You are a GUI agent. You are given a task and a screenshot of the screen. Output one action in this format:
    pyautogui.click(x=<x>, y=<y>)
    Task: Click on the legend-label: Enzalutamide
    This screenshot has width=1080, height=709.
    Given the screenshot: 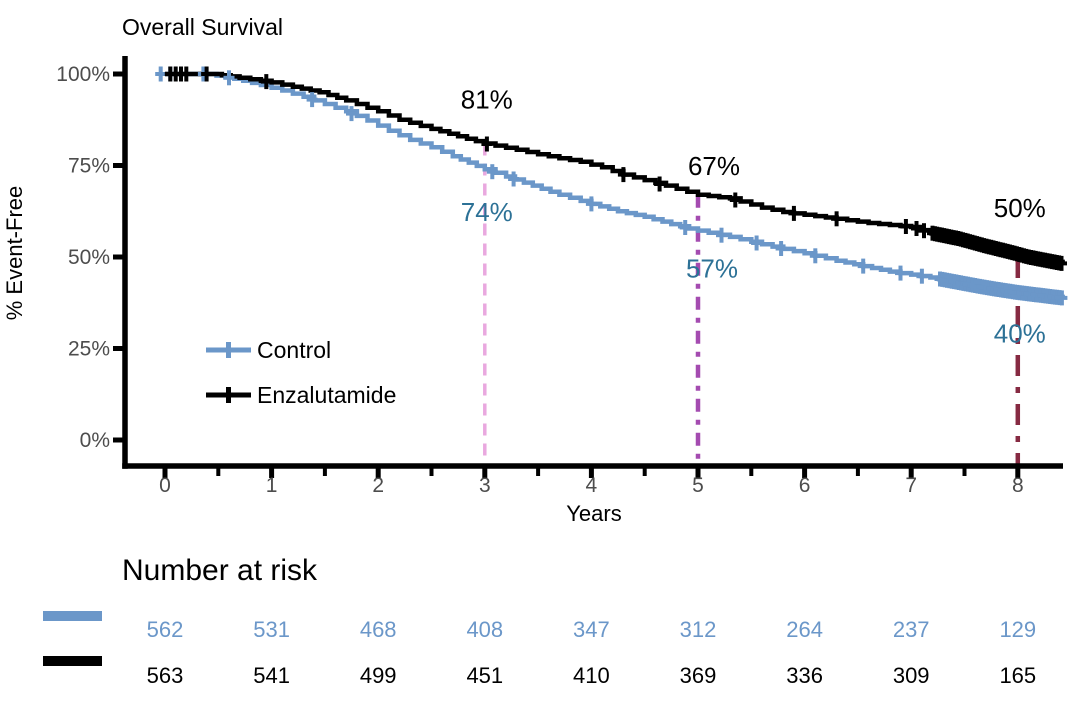 What is the action you would take?
    pyautogui.click(x=326, y=395)
    